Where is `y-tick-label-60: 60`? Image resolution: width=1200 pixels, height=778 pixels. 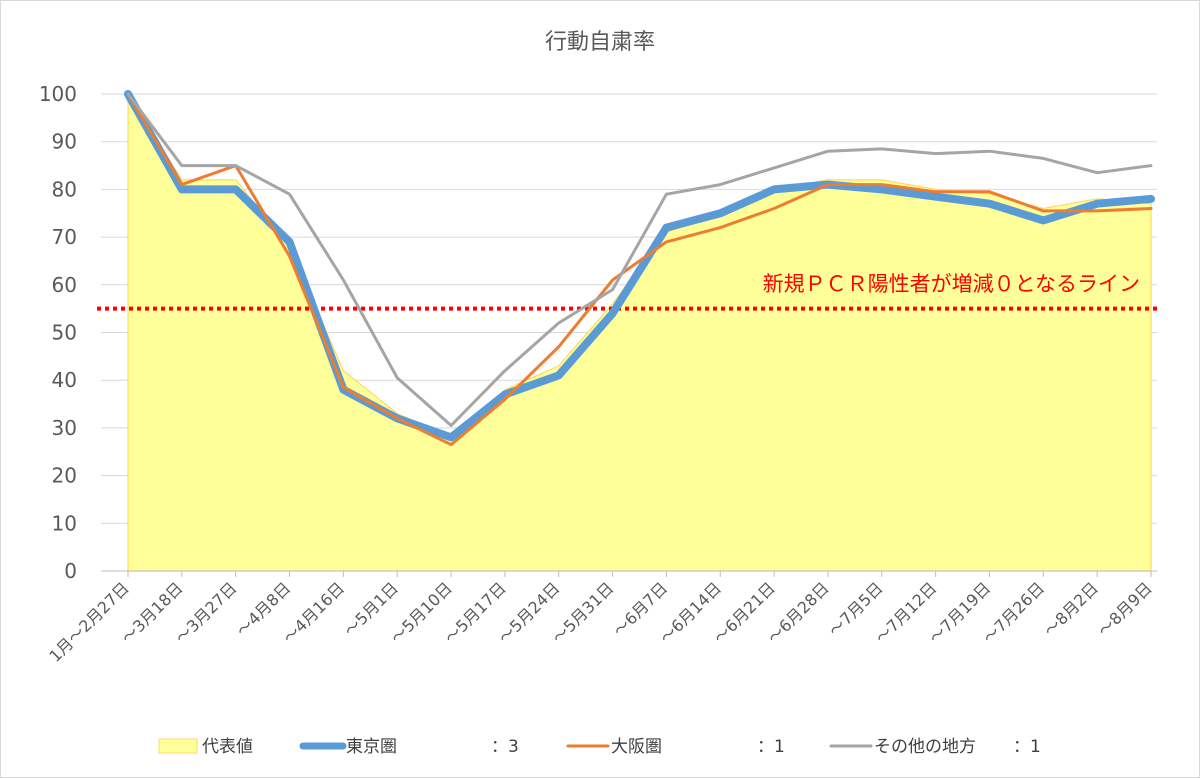
y-tick-label-60: 60 is located at coordinates (64, 285).